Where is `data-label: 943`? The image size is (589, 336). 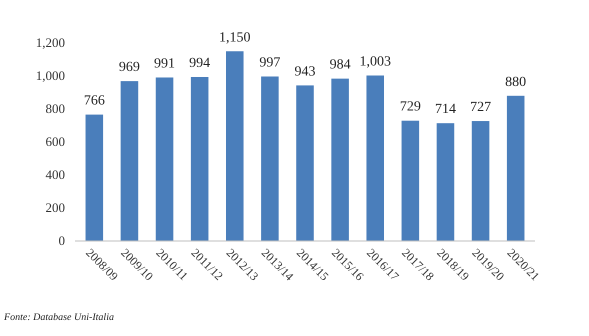
data-label: 943 is located at coordinates (305, 72).